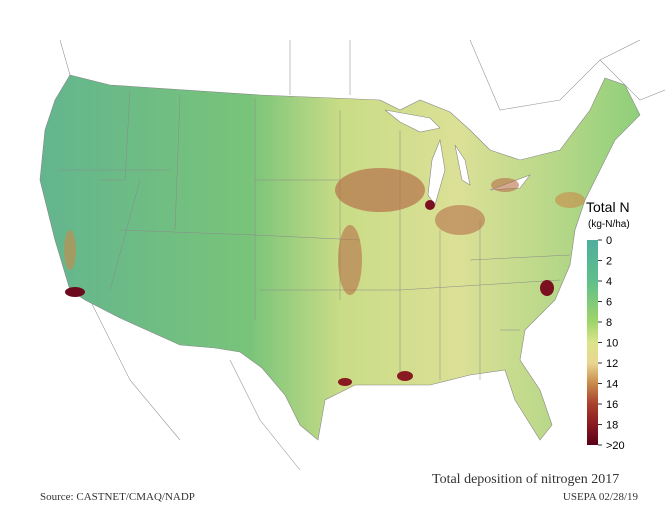 The width and height of the screenshot is (665, 514). I want to click on credit: USEPA 02/28/19, so click(601, 497).